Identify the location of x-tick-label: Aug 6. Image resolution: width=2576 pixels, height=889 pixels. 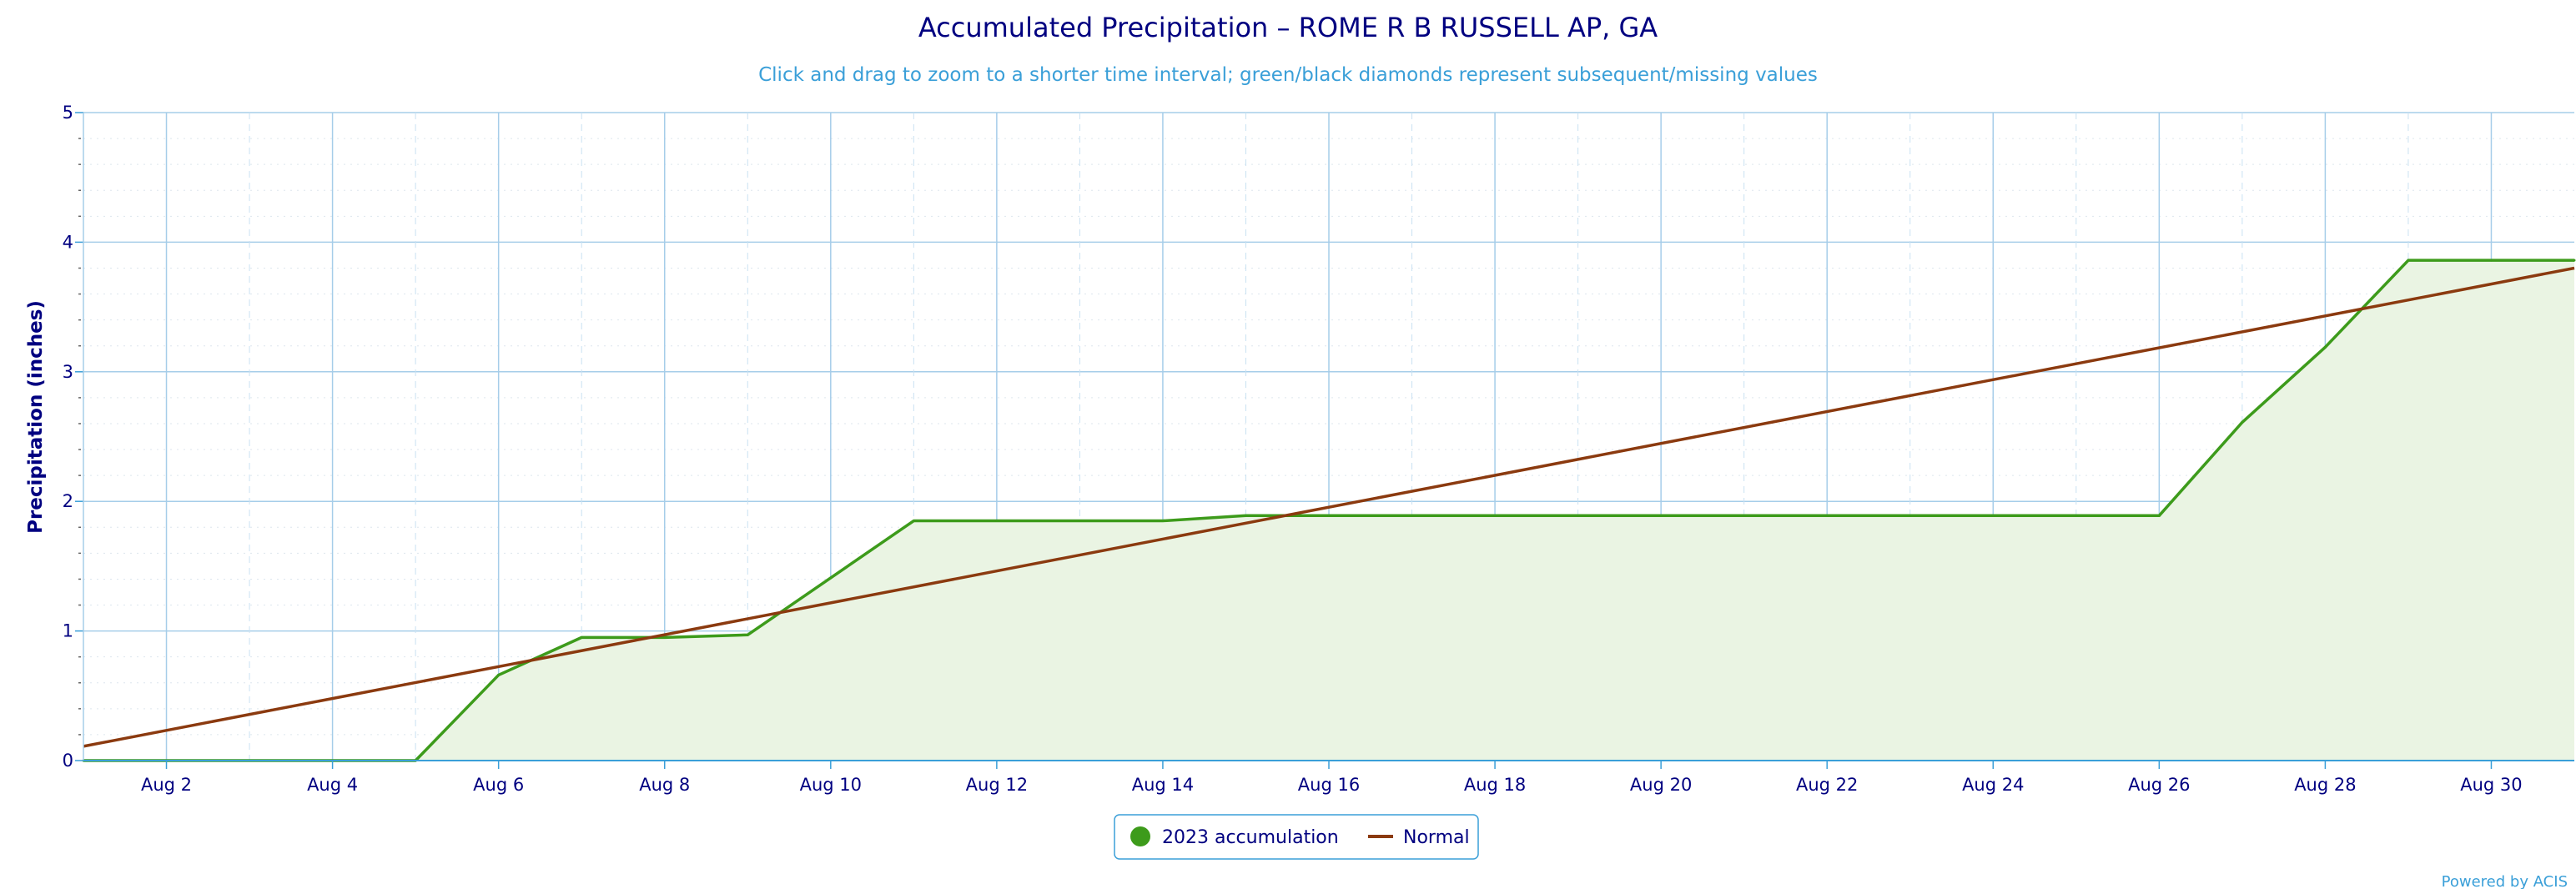
(498, 785).